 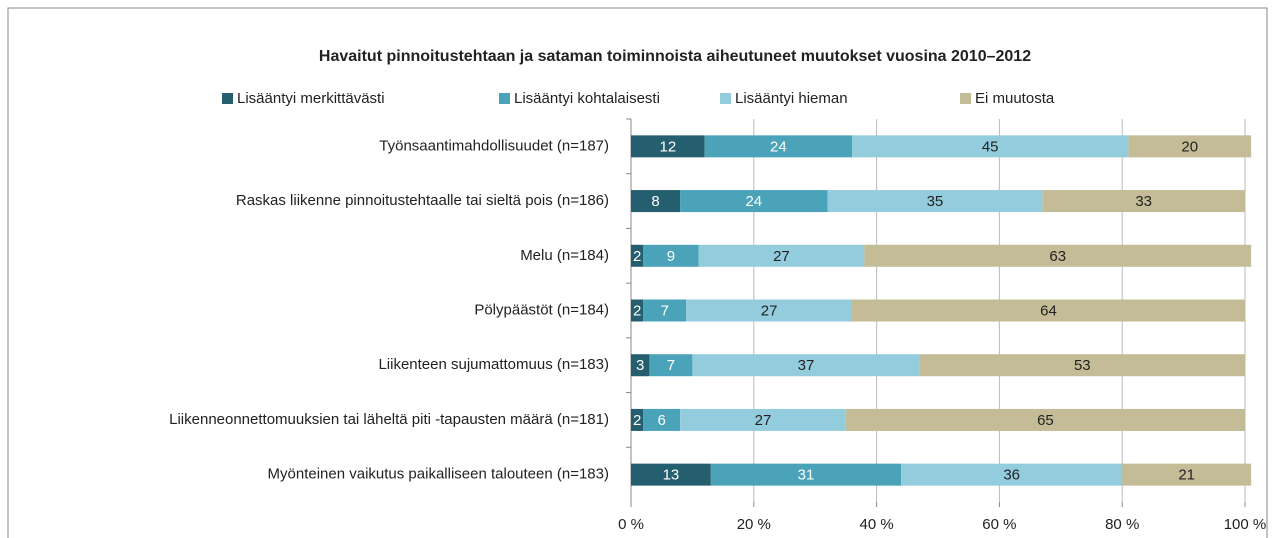 I want to click on data-label: 63, so click(x=1057, y=256).